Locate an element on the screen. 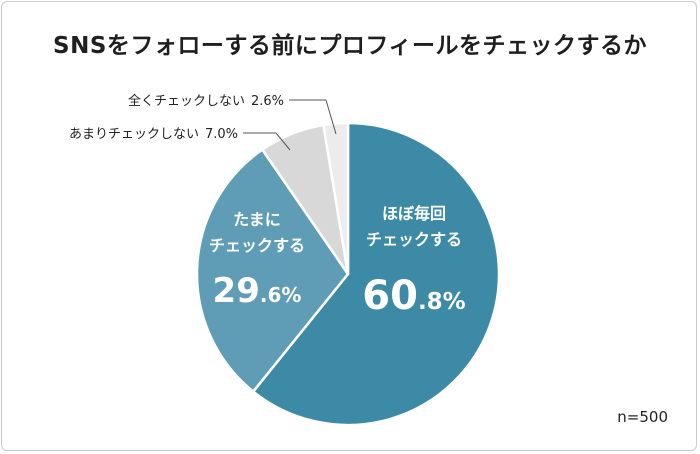 This screenshot has height=454, width=700. callout-label-rarely: あまりチェックしない 7.0% is located at coordinates (153, 134).